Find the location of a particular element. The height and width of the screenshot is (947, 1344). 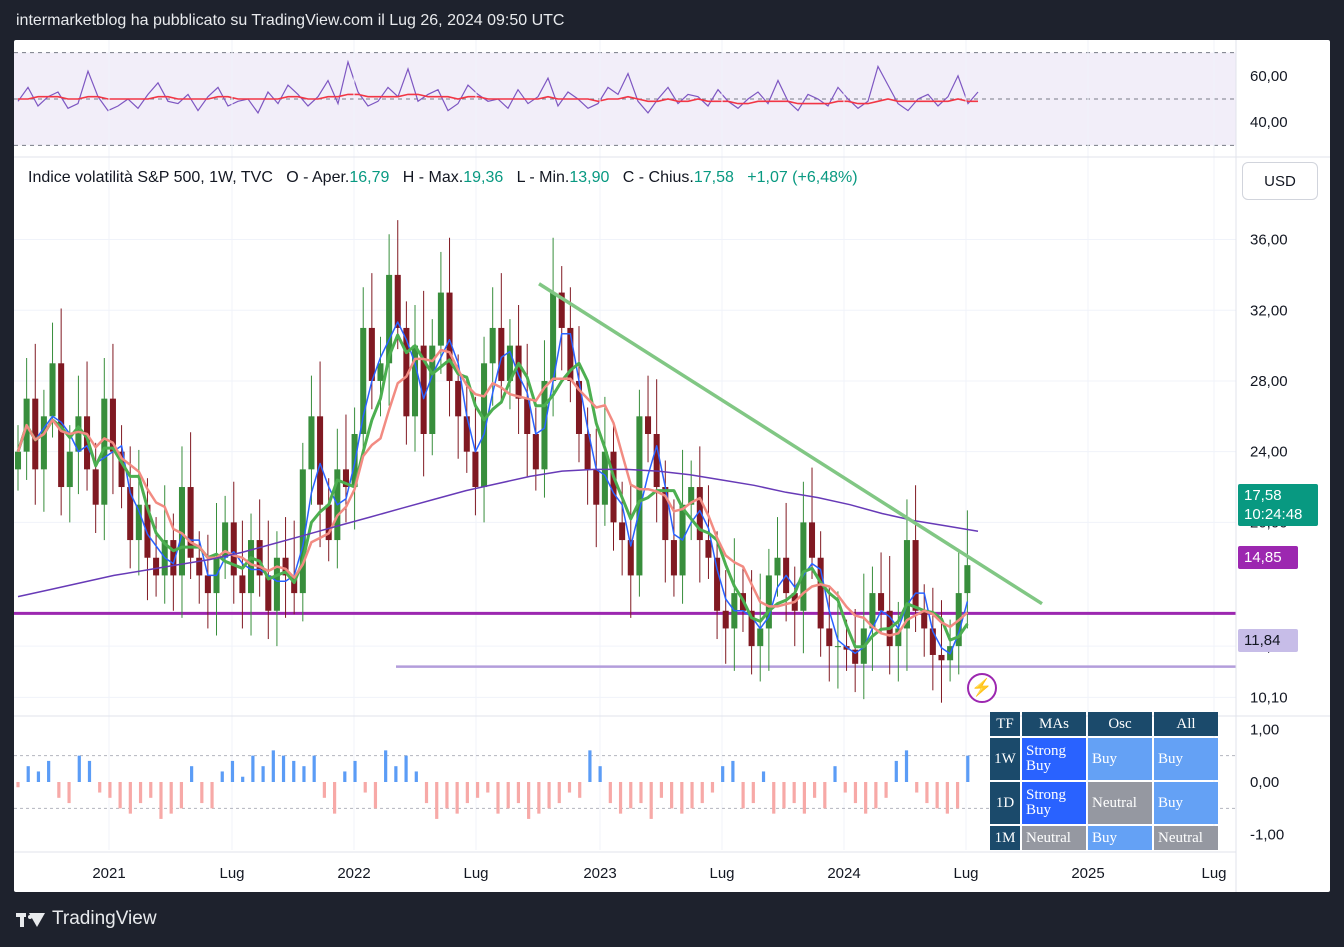

table-row-tf: 1D is located at coordinates (1005, 803).